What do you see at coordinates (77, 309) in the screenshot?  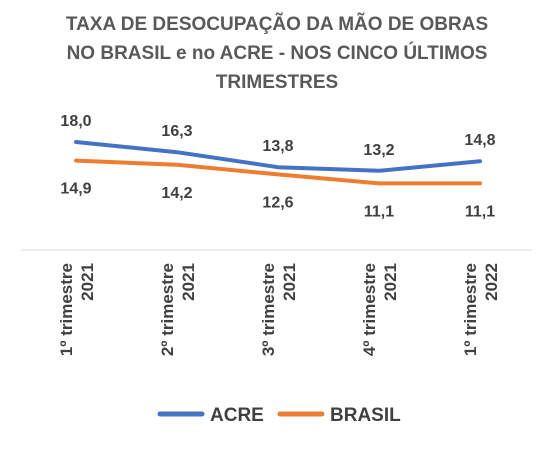 I see `x-tick-label: 1º trimestre 2021` at bounding box center [77, 309].